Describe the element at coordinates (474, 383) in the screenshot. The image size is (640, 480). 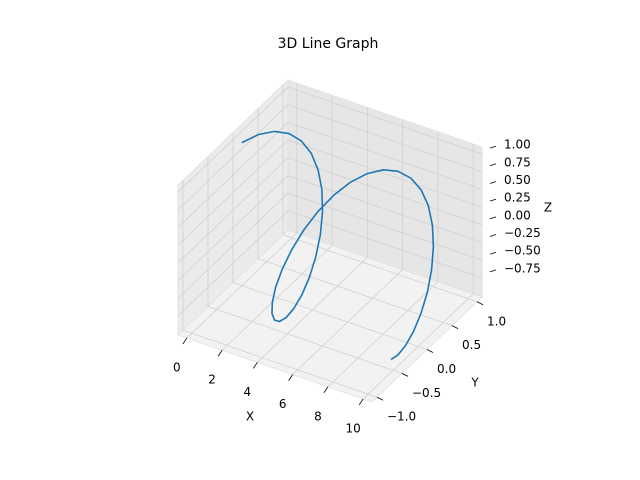
I see `y-axis-label: Y` at that location.